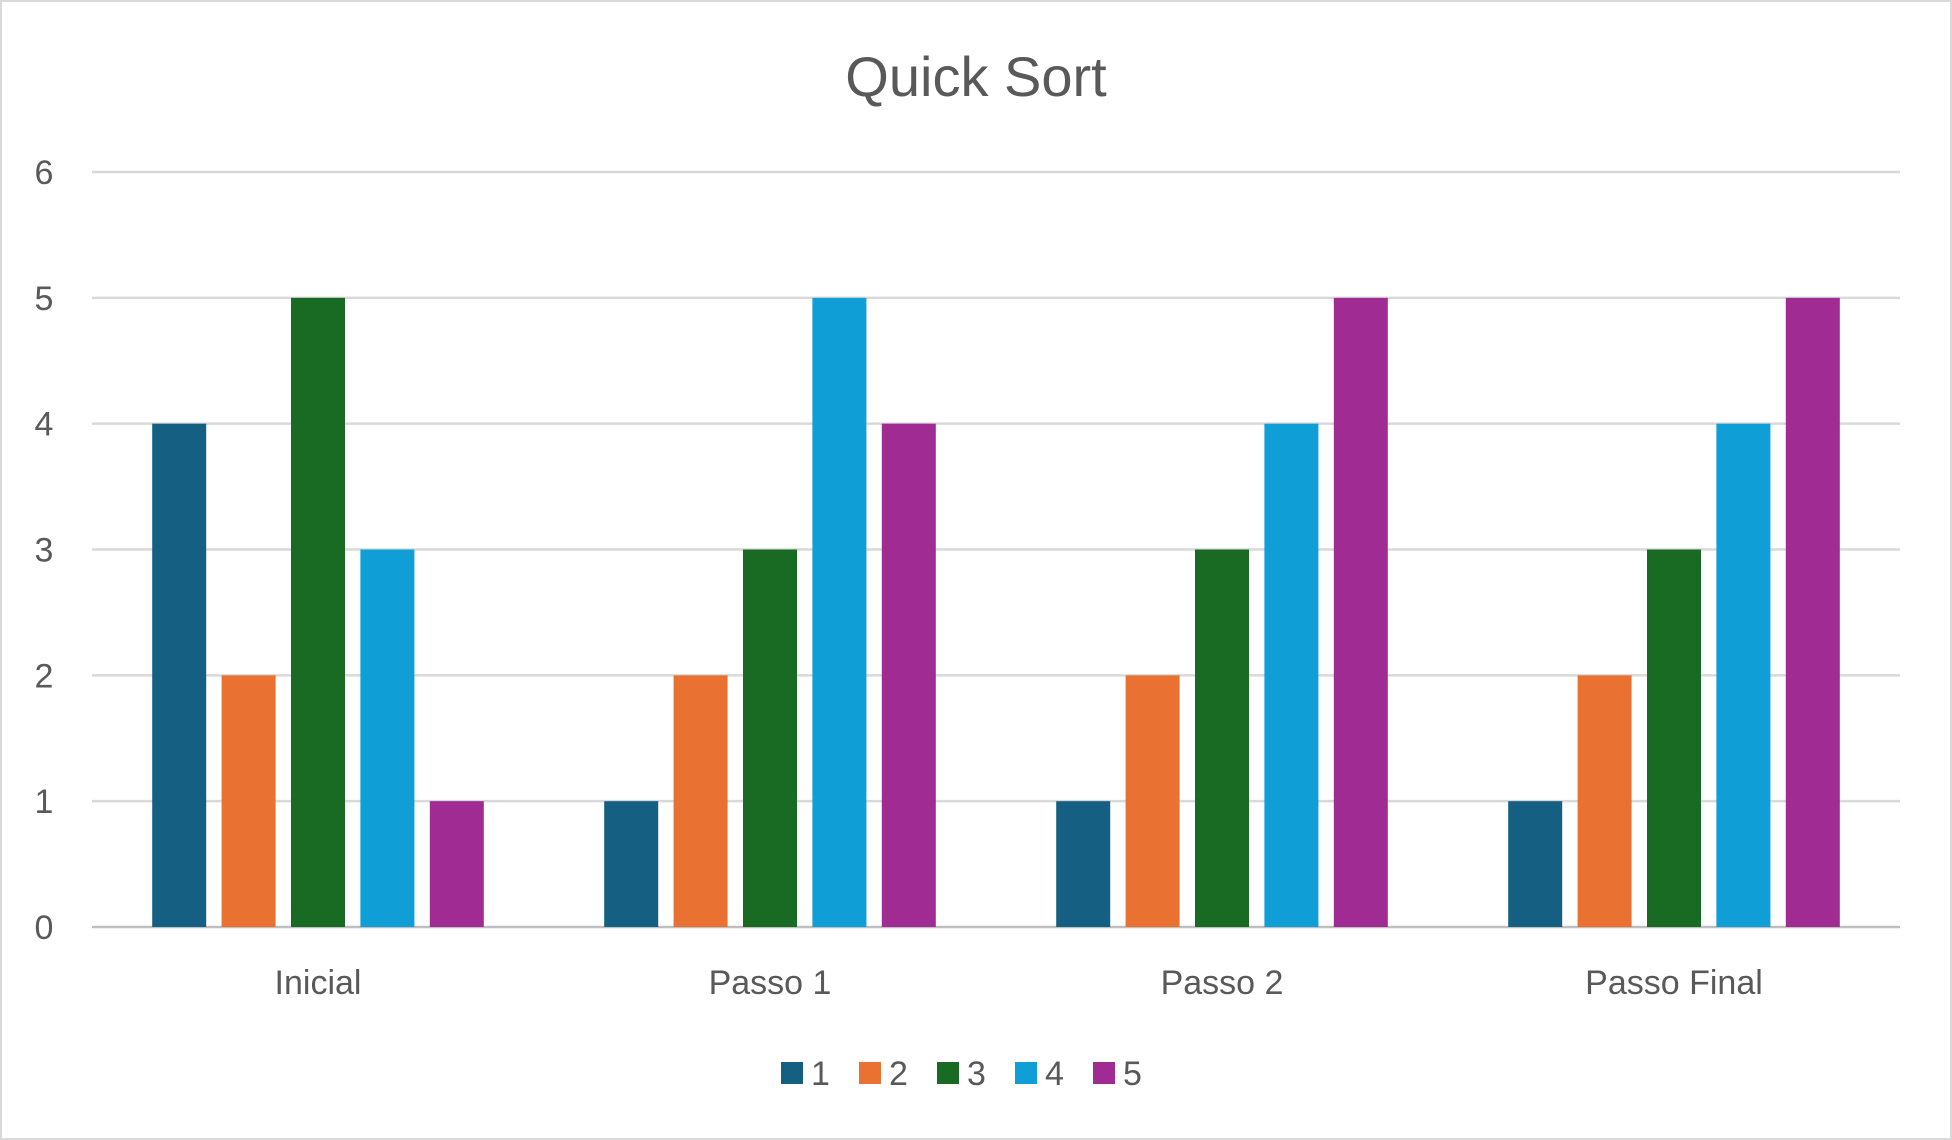 Image resolution: width=1952 pixels, height=1140 pixels. Describe the element at coordinates (1674, 983) in the screenshot. I see `x-tick-label: Passo Final` at that location.